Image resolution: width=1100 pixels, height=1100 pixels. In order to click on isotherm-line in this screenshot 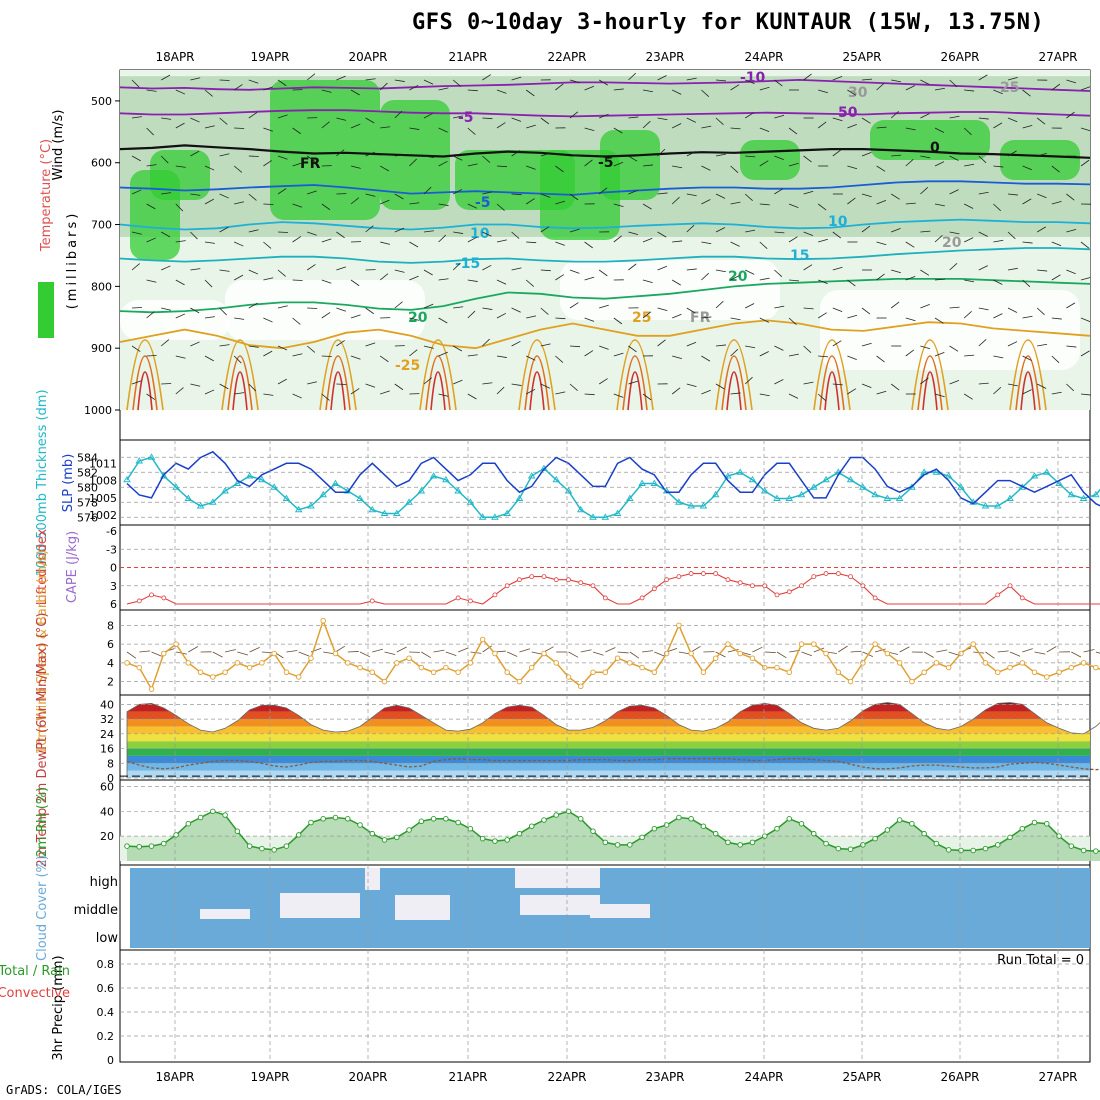, I will do `click(605, 151)`.